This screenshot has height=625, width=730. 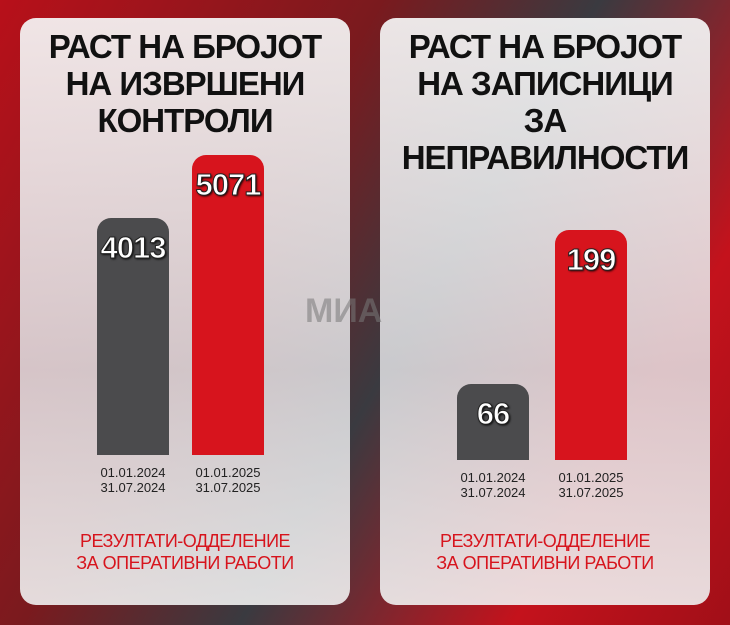 What do you see at coordinates (344, 311) in the screenshot?
I see `watermark: МИА` at bounding box center [344, 311].